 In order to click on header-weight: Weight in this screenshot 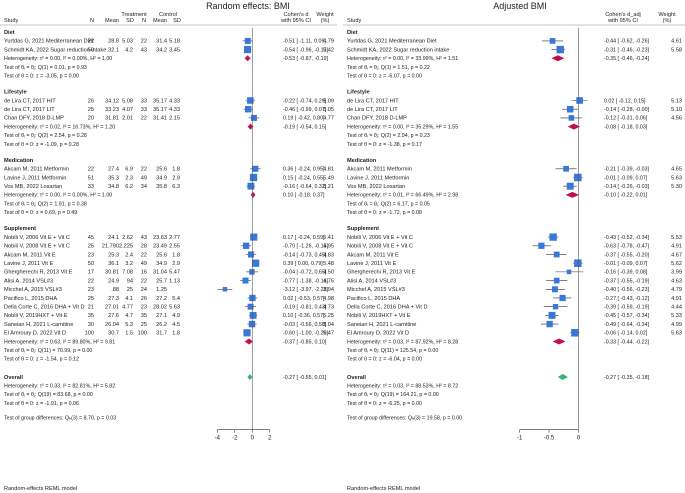, I will do `click(325, 15)`.